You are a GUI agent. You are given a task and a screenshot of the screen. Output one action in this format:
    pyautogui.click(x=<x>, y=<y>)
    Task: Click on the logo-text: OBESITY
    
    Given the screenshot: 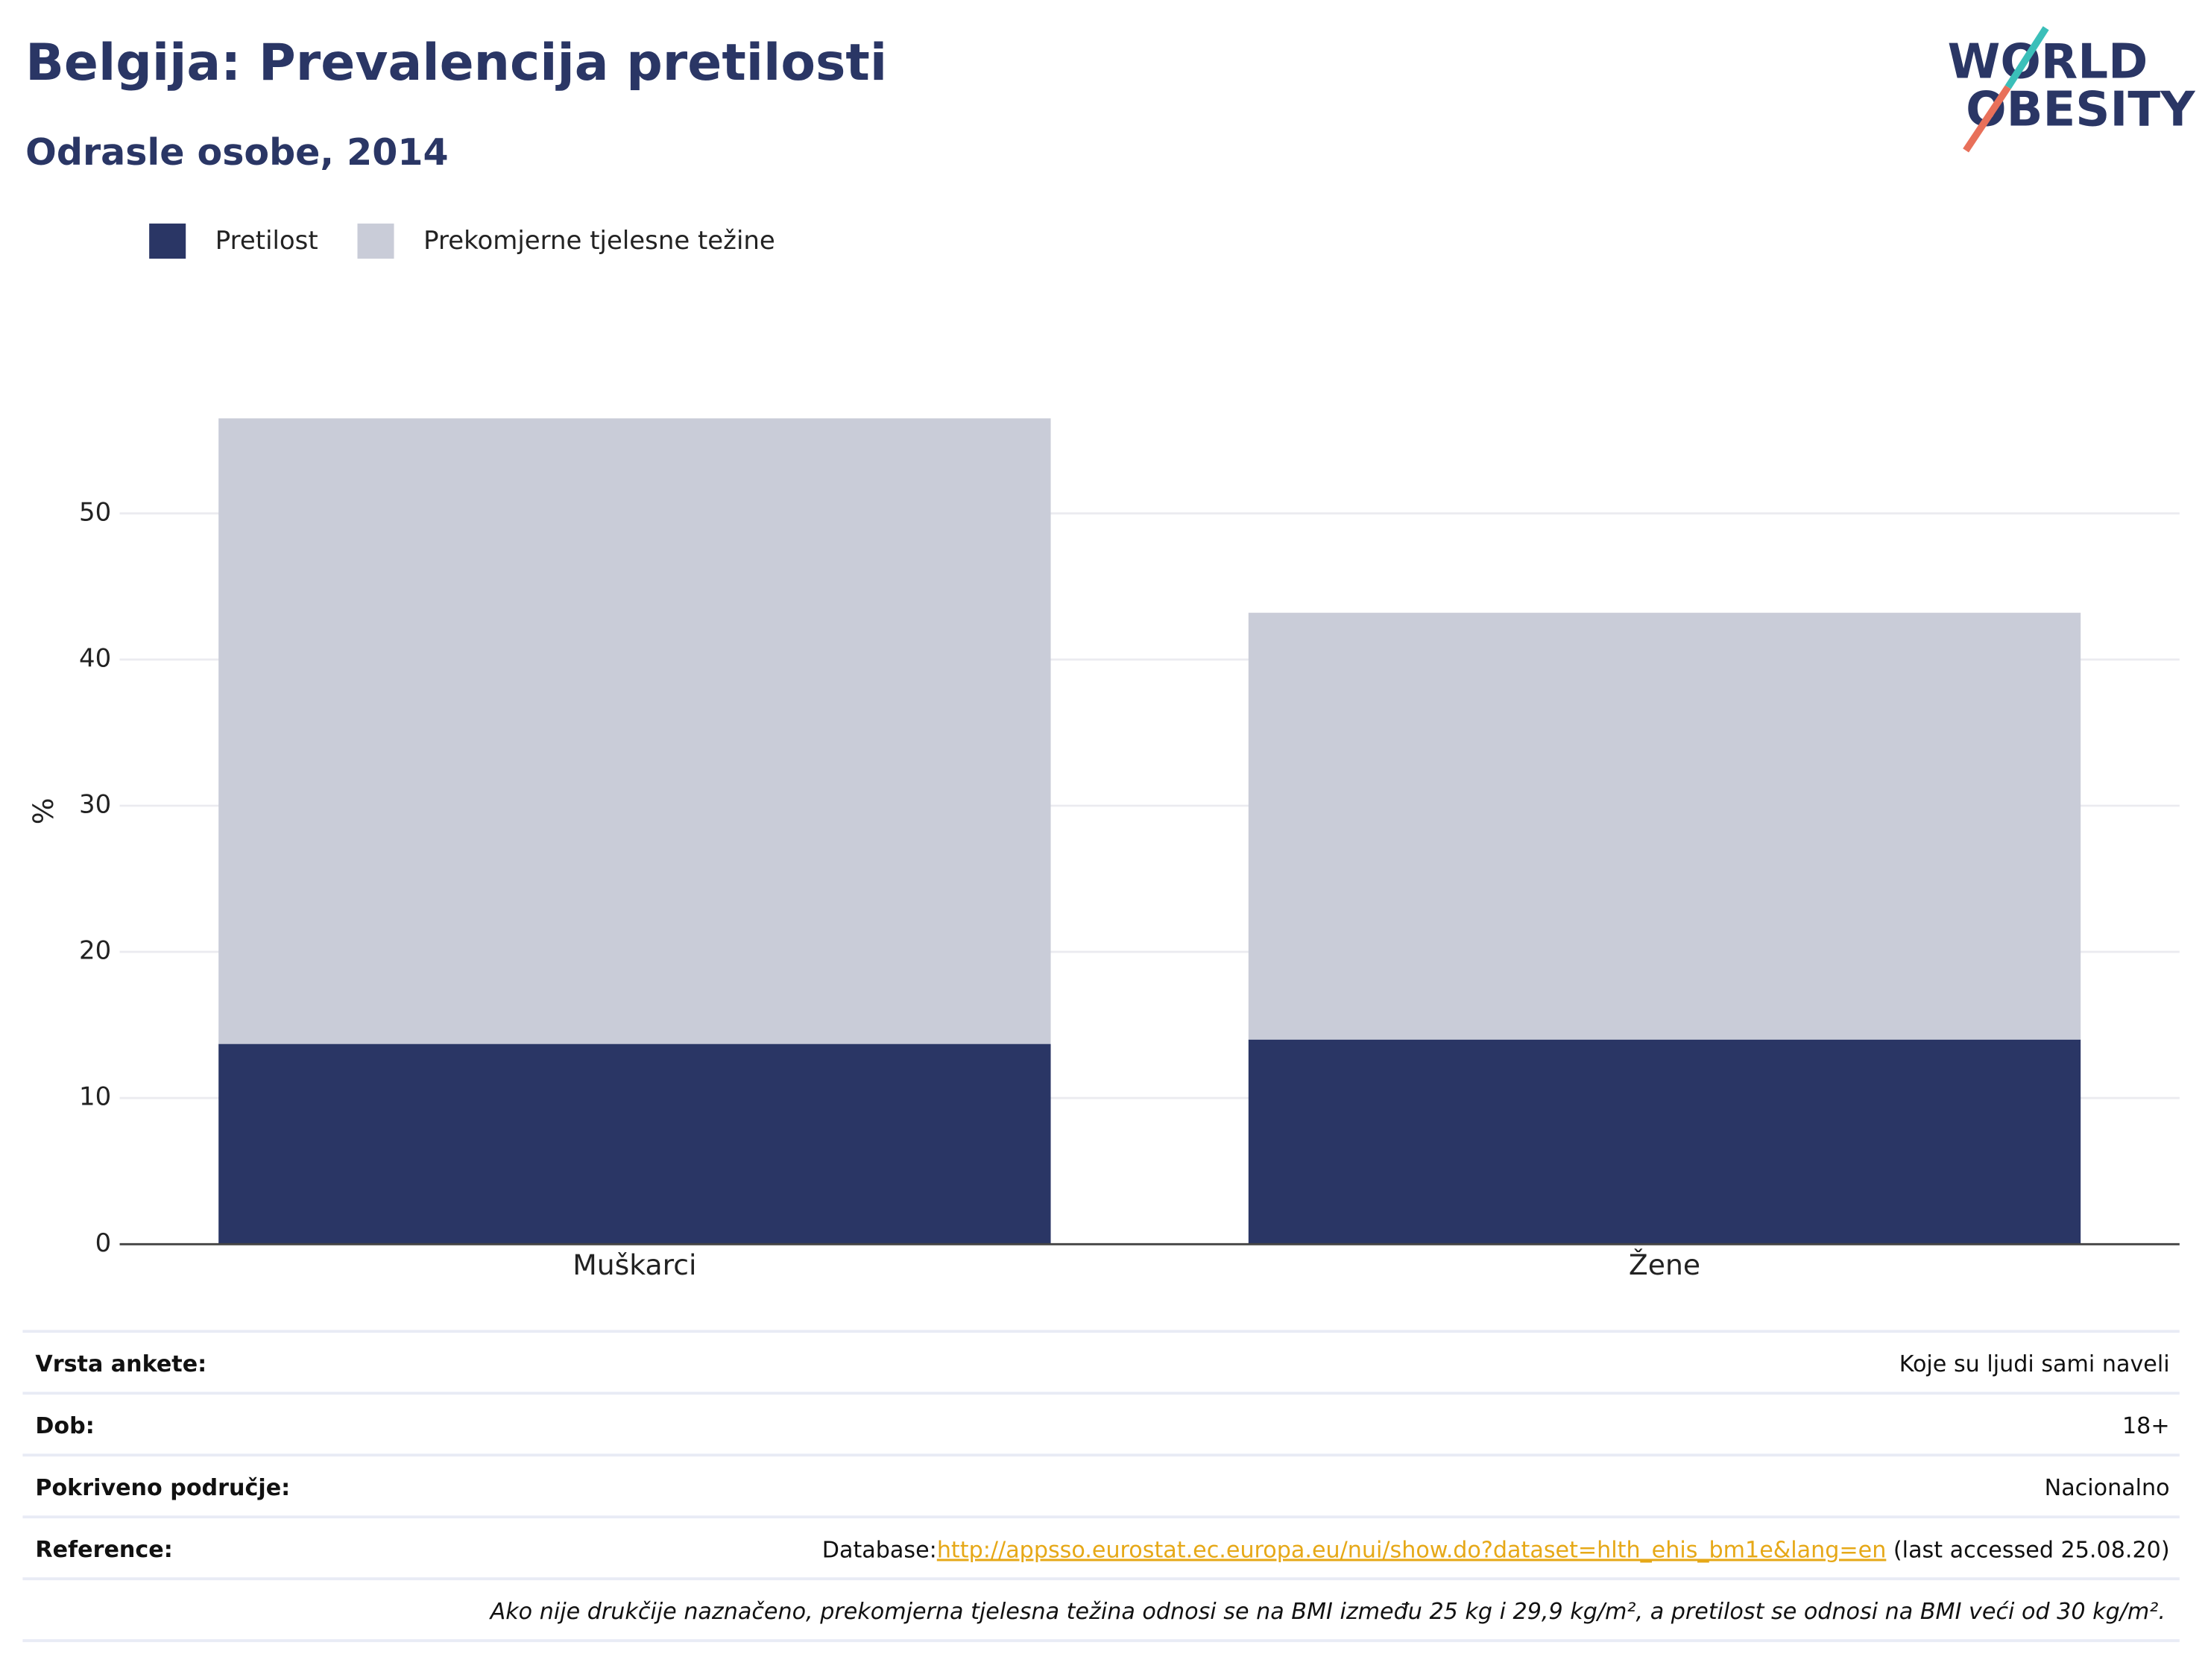 What is the action you would take?
    pyautogui.click(x=2081, y=109)
    